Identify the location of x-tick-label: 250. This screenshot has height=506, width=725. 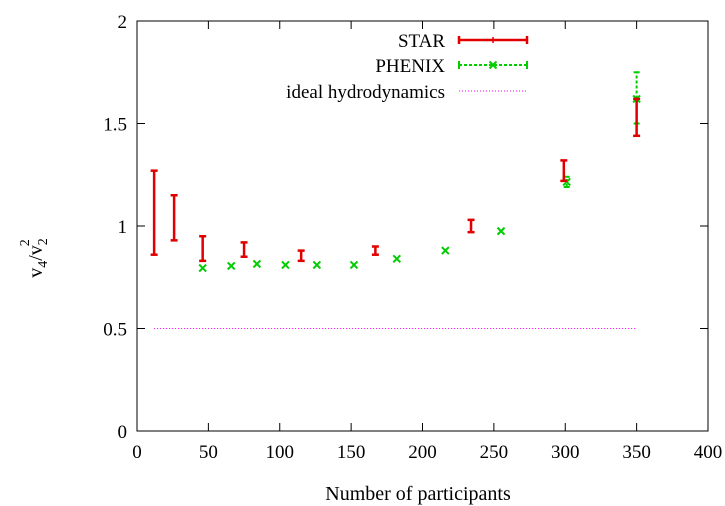
(494, 452).